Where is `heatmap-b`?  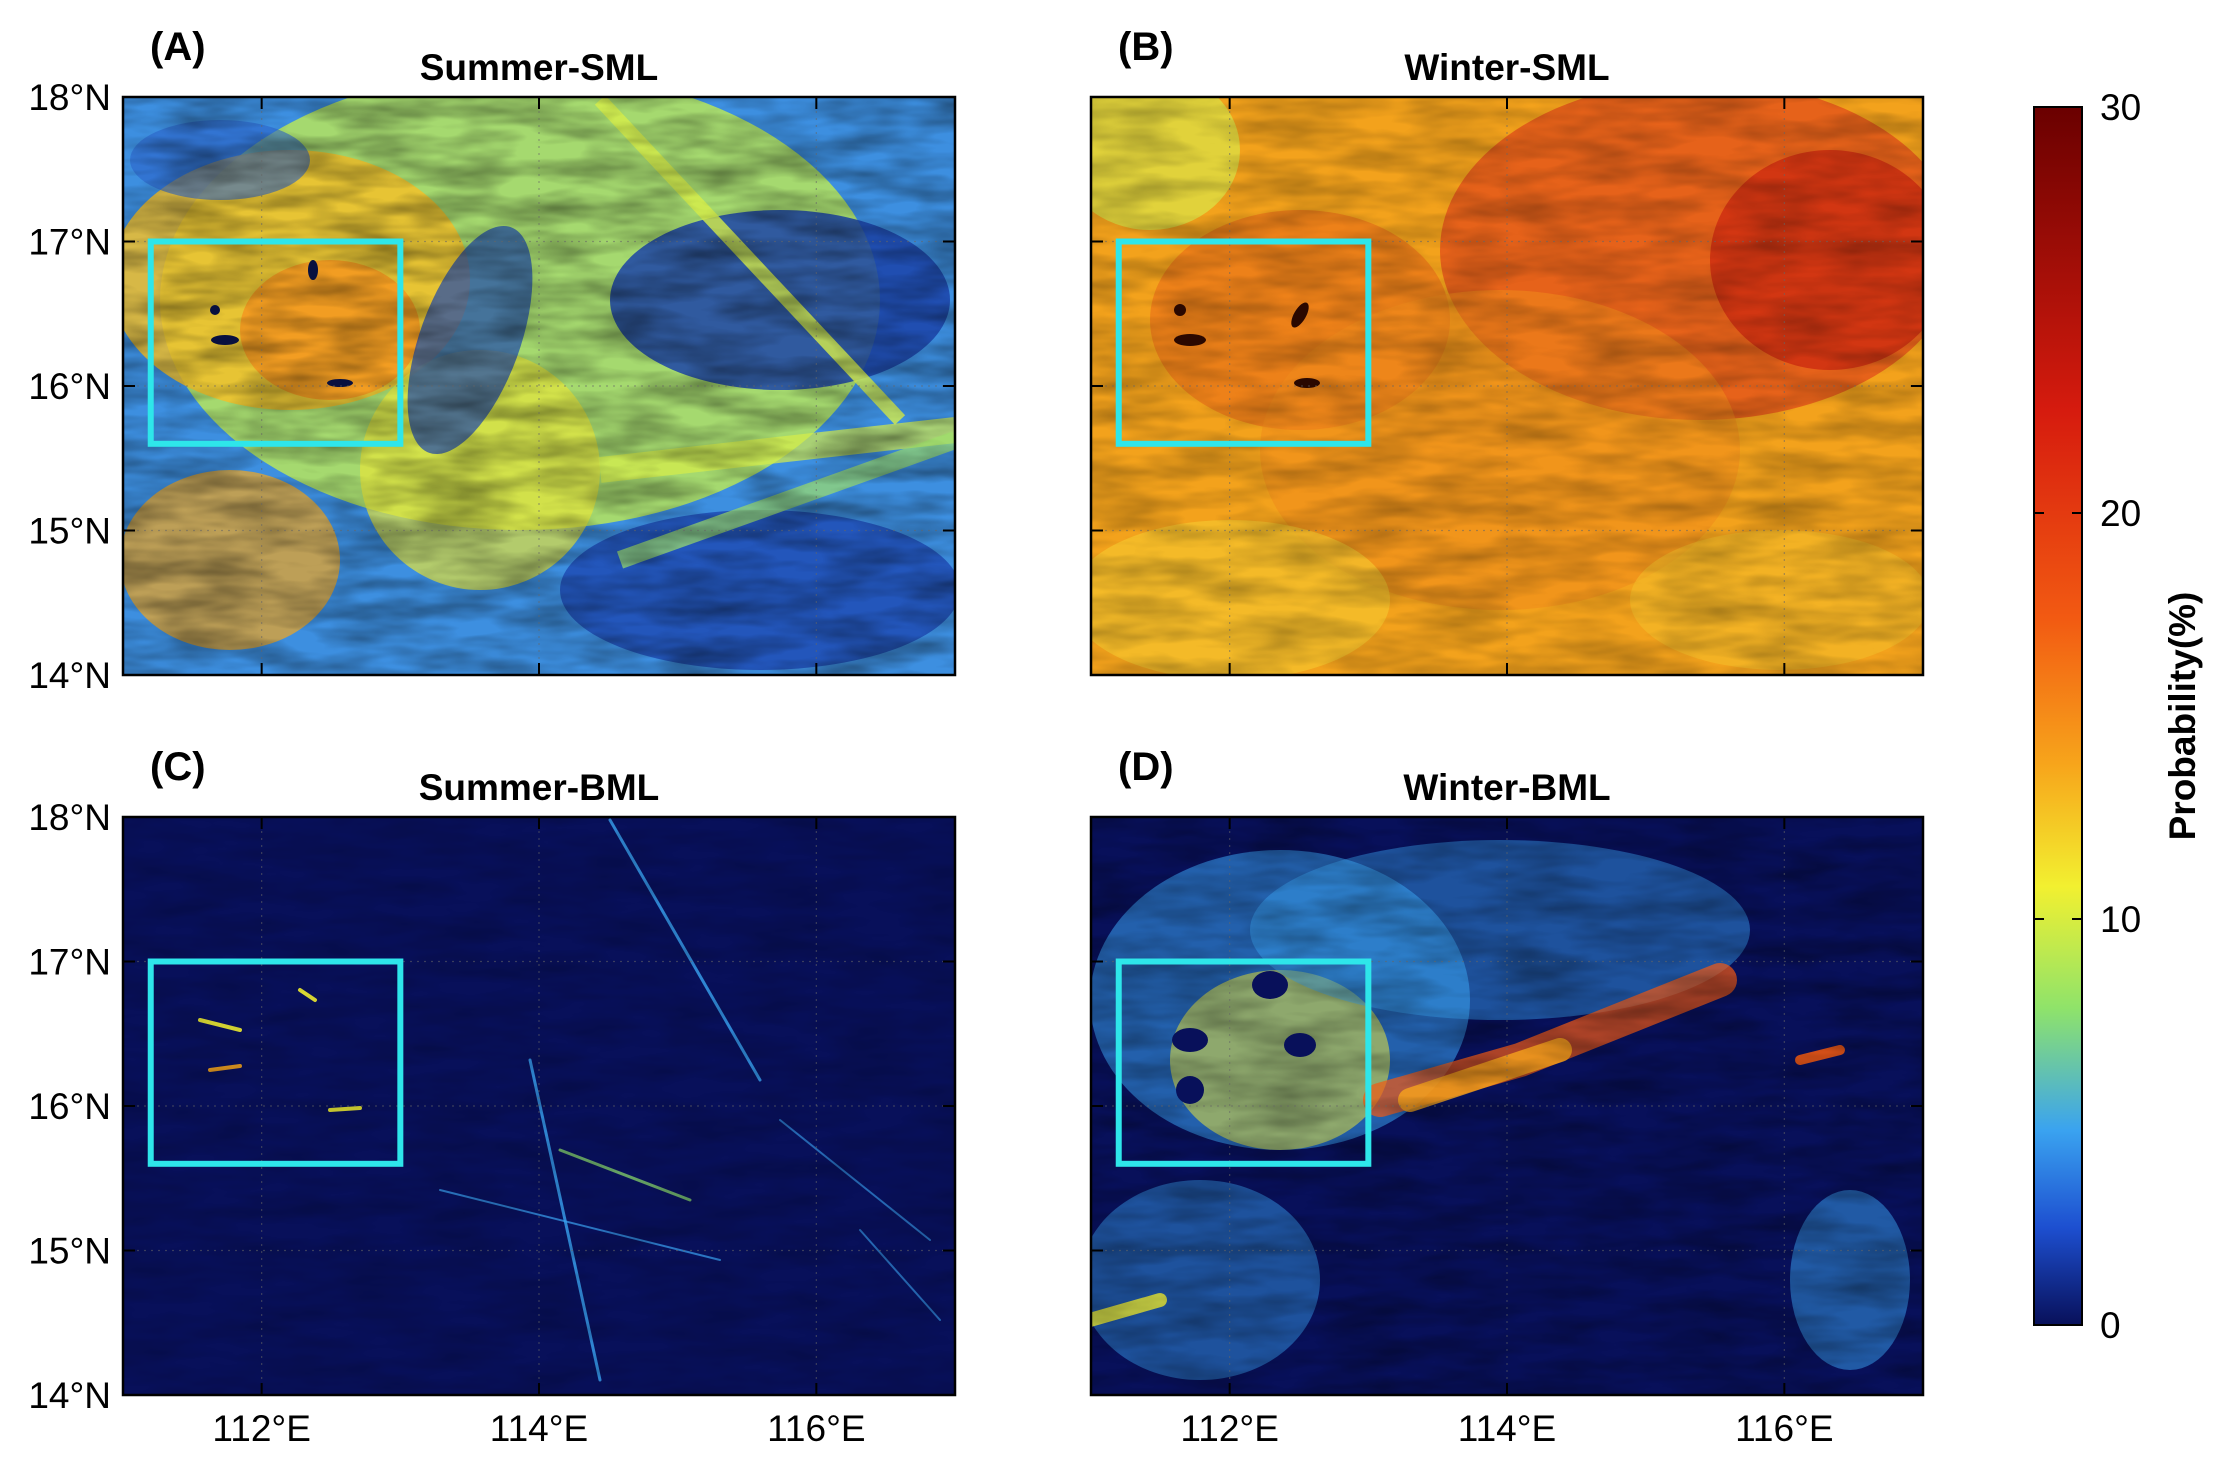 heatmap-b is located at coordinates (1507, 386).